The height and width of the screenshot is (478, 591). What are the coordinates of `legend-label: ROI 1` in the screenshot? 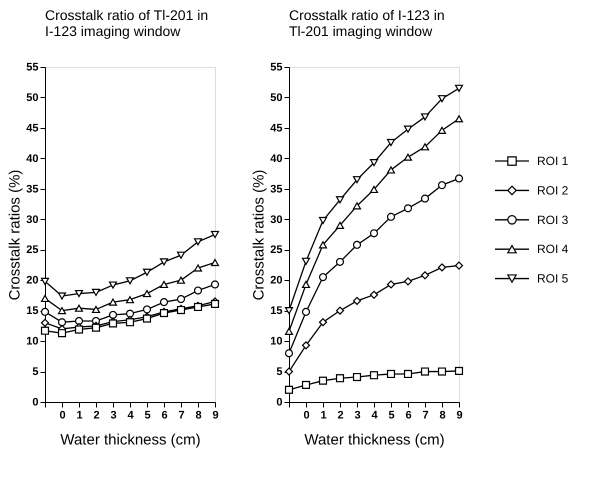 It's located at (553, 161).